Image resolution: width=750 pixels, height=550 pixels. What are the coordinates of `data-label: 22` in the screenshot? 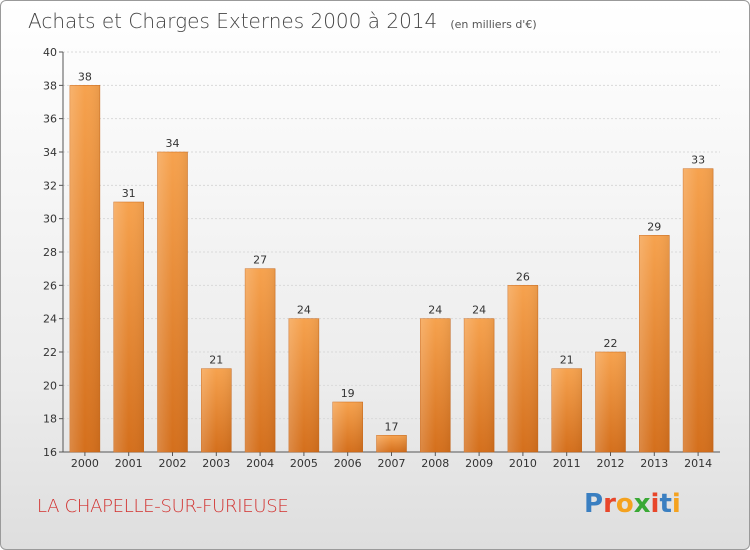 It's located at (611, 343).